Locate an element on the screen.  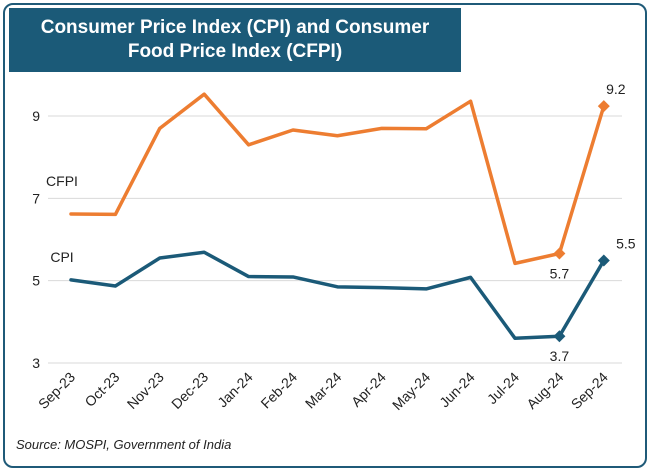
y-tick-label: 7 is located at coordinates (36, 198).